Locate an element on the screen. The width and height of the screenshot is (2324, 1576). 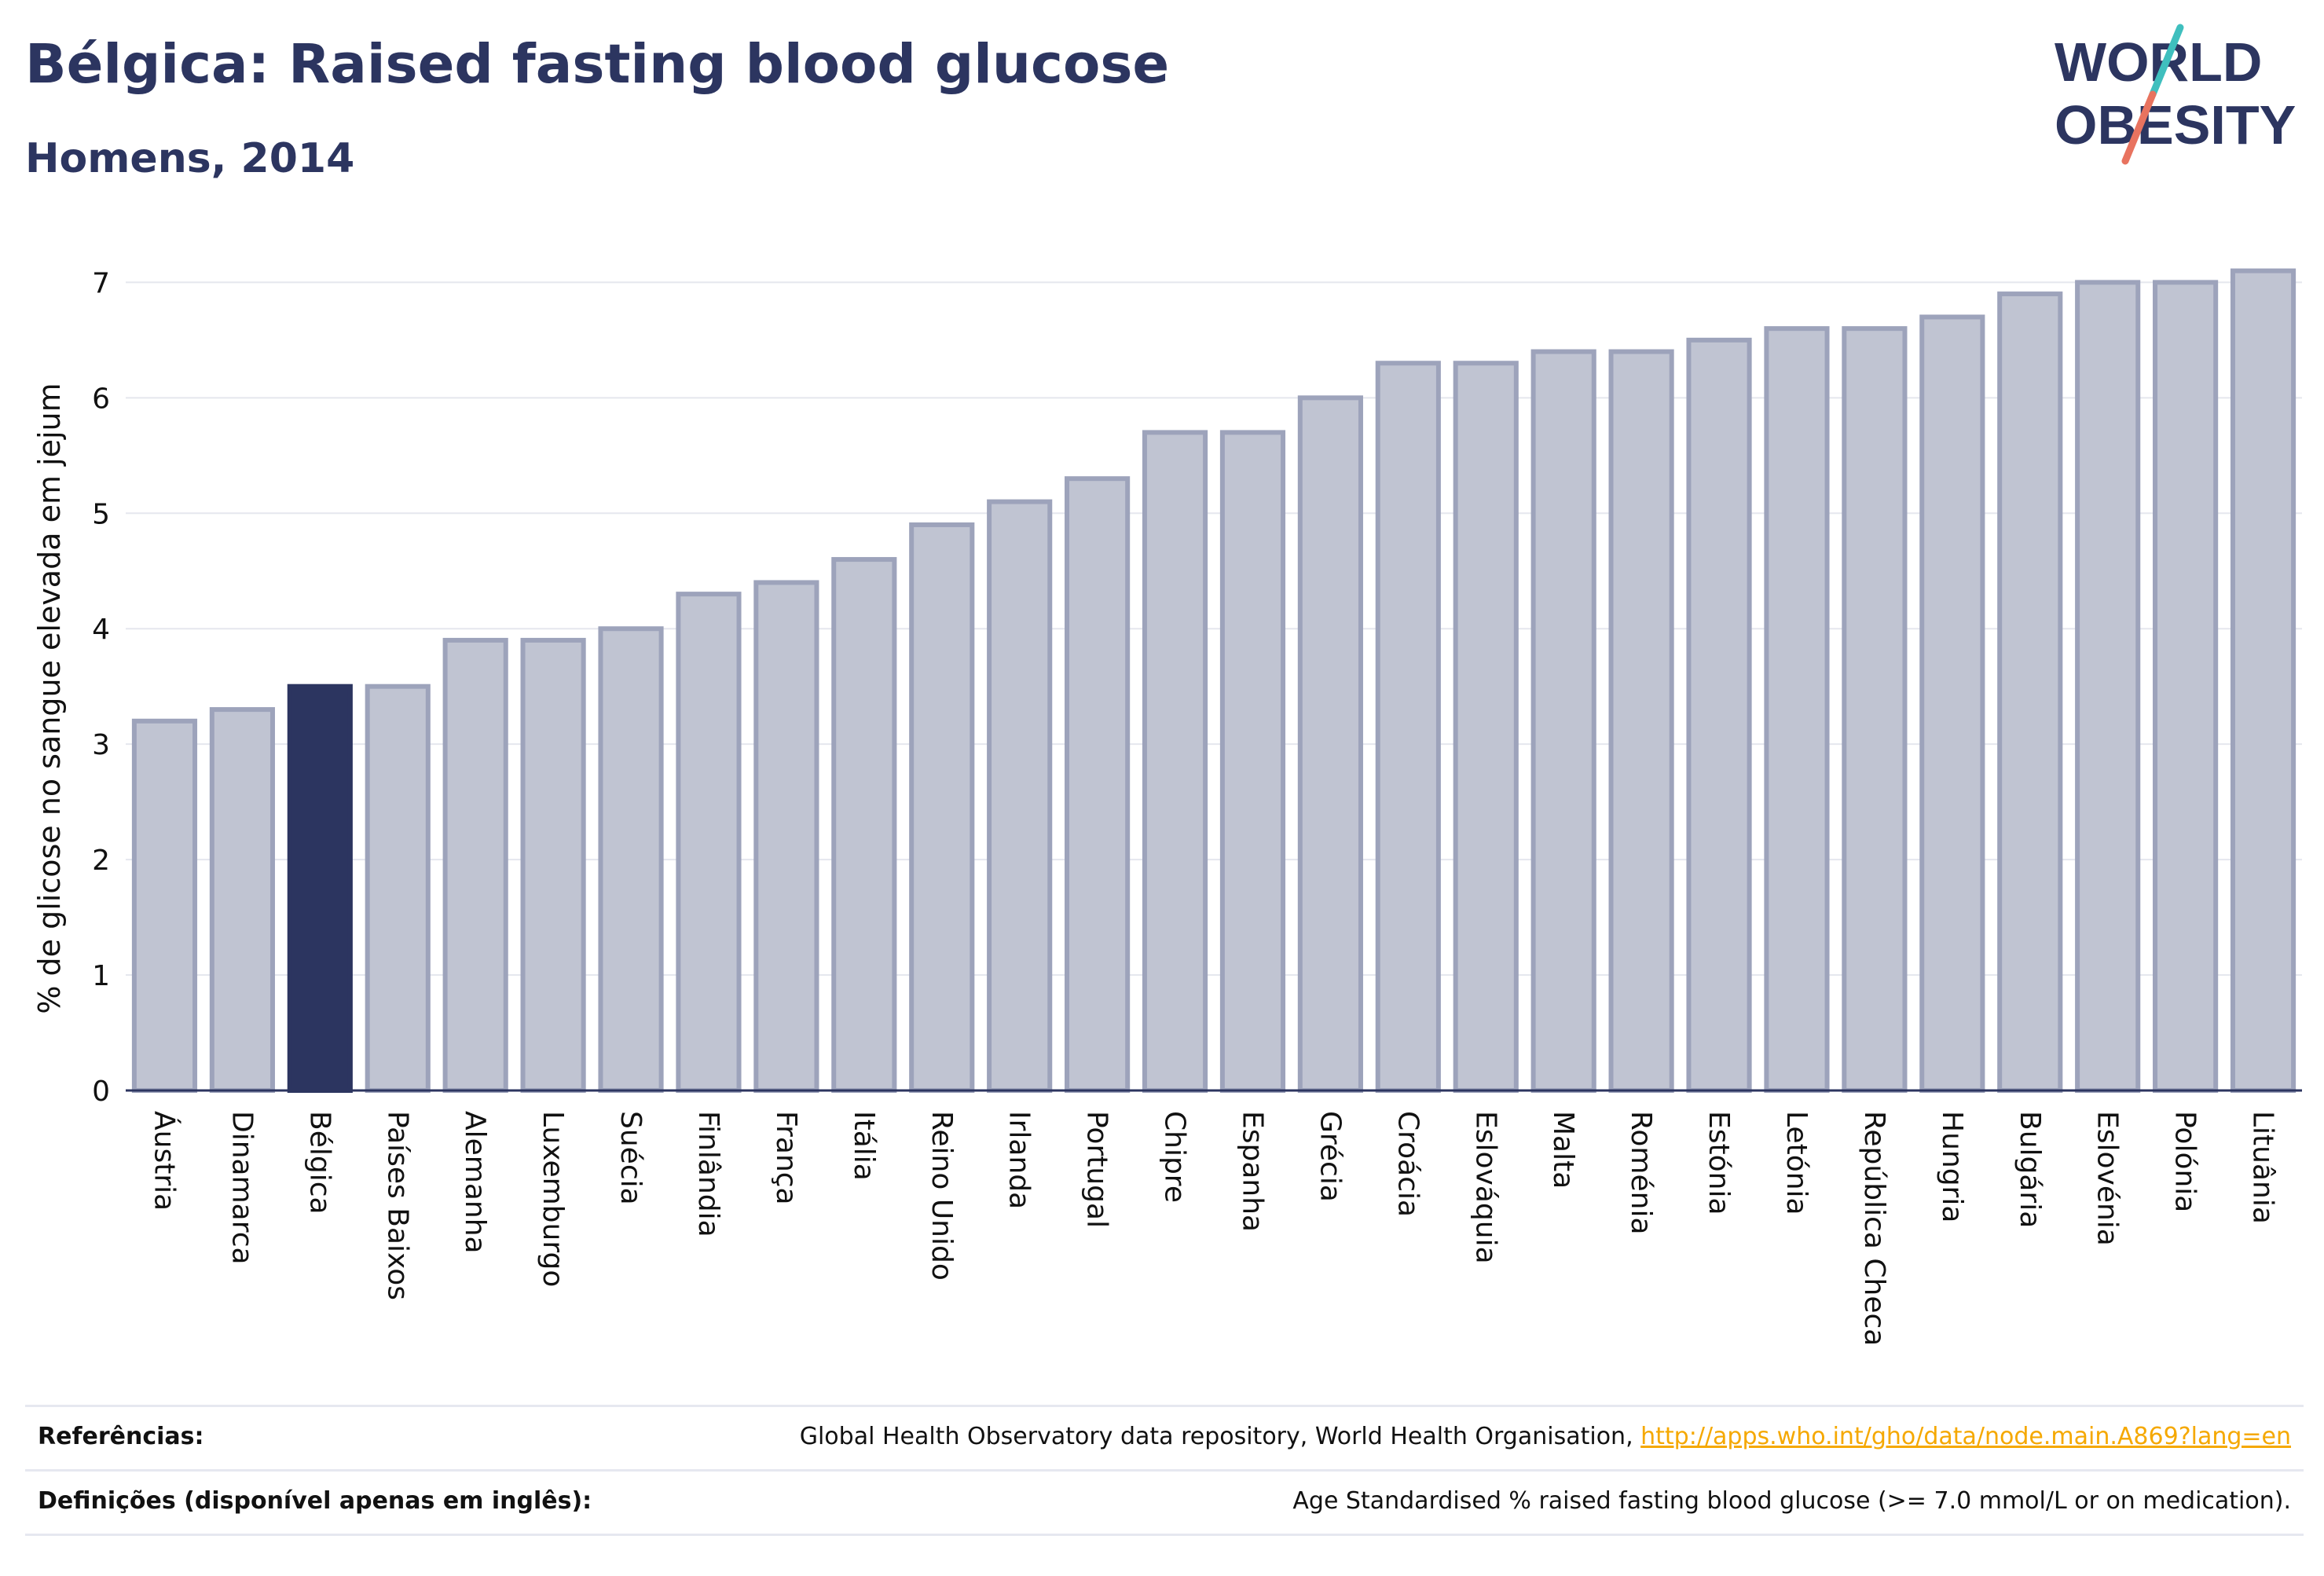
x-tick-label: Malta is located at coordinates (1563, 1150).